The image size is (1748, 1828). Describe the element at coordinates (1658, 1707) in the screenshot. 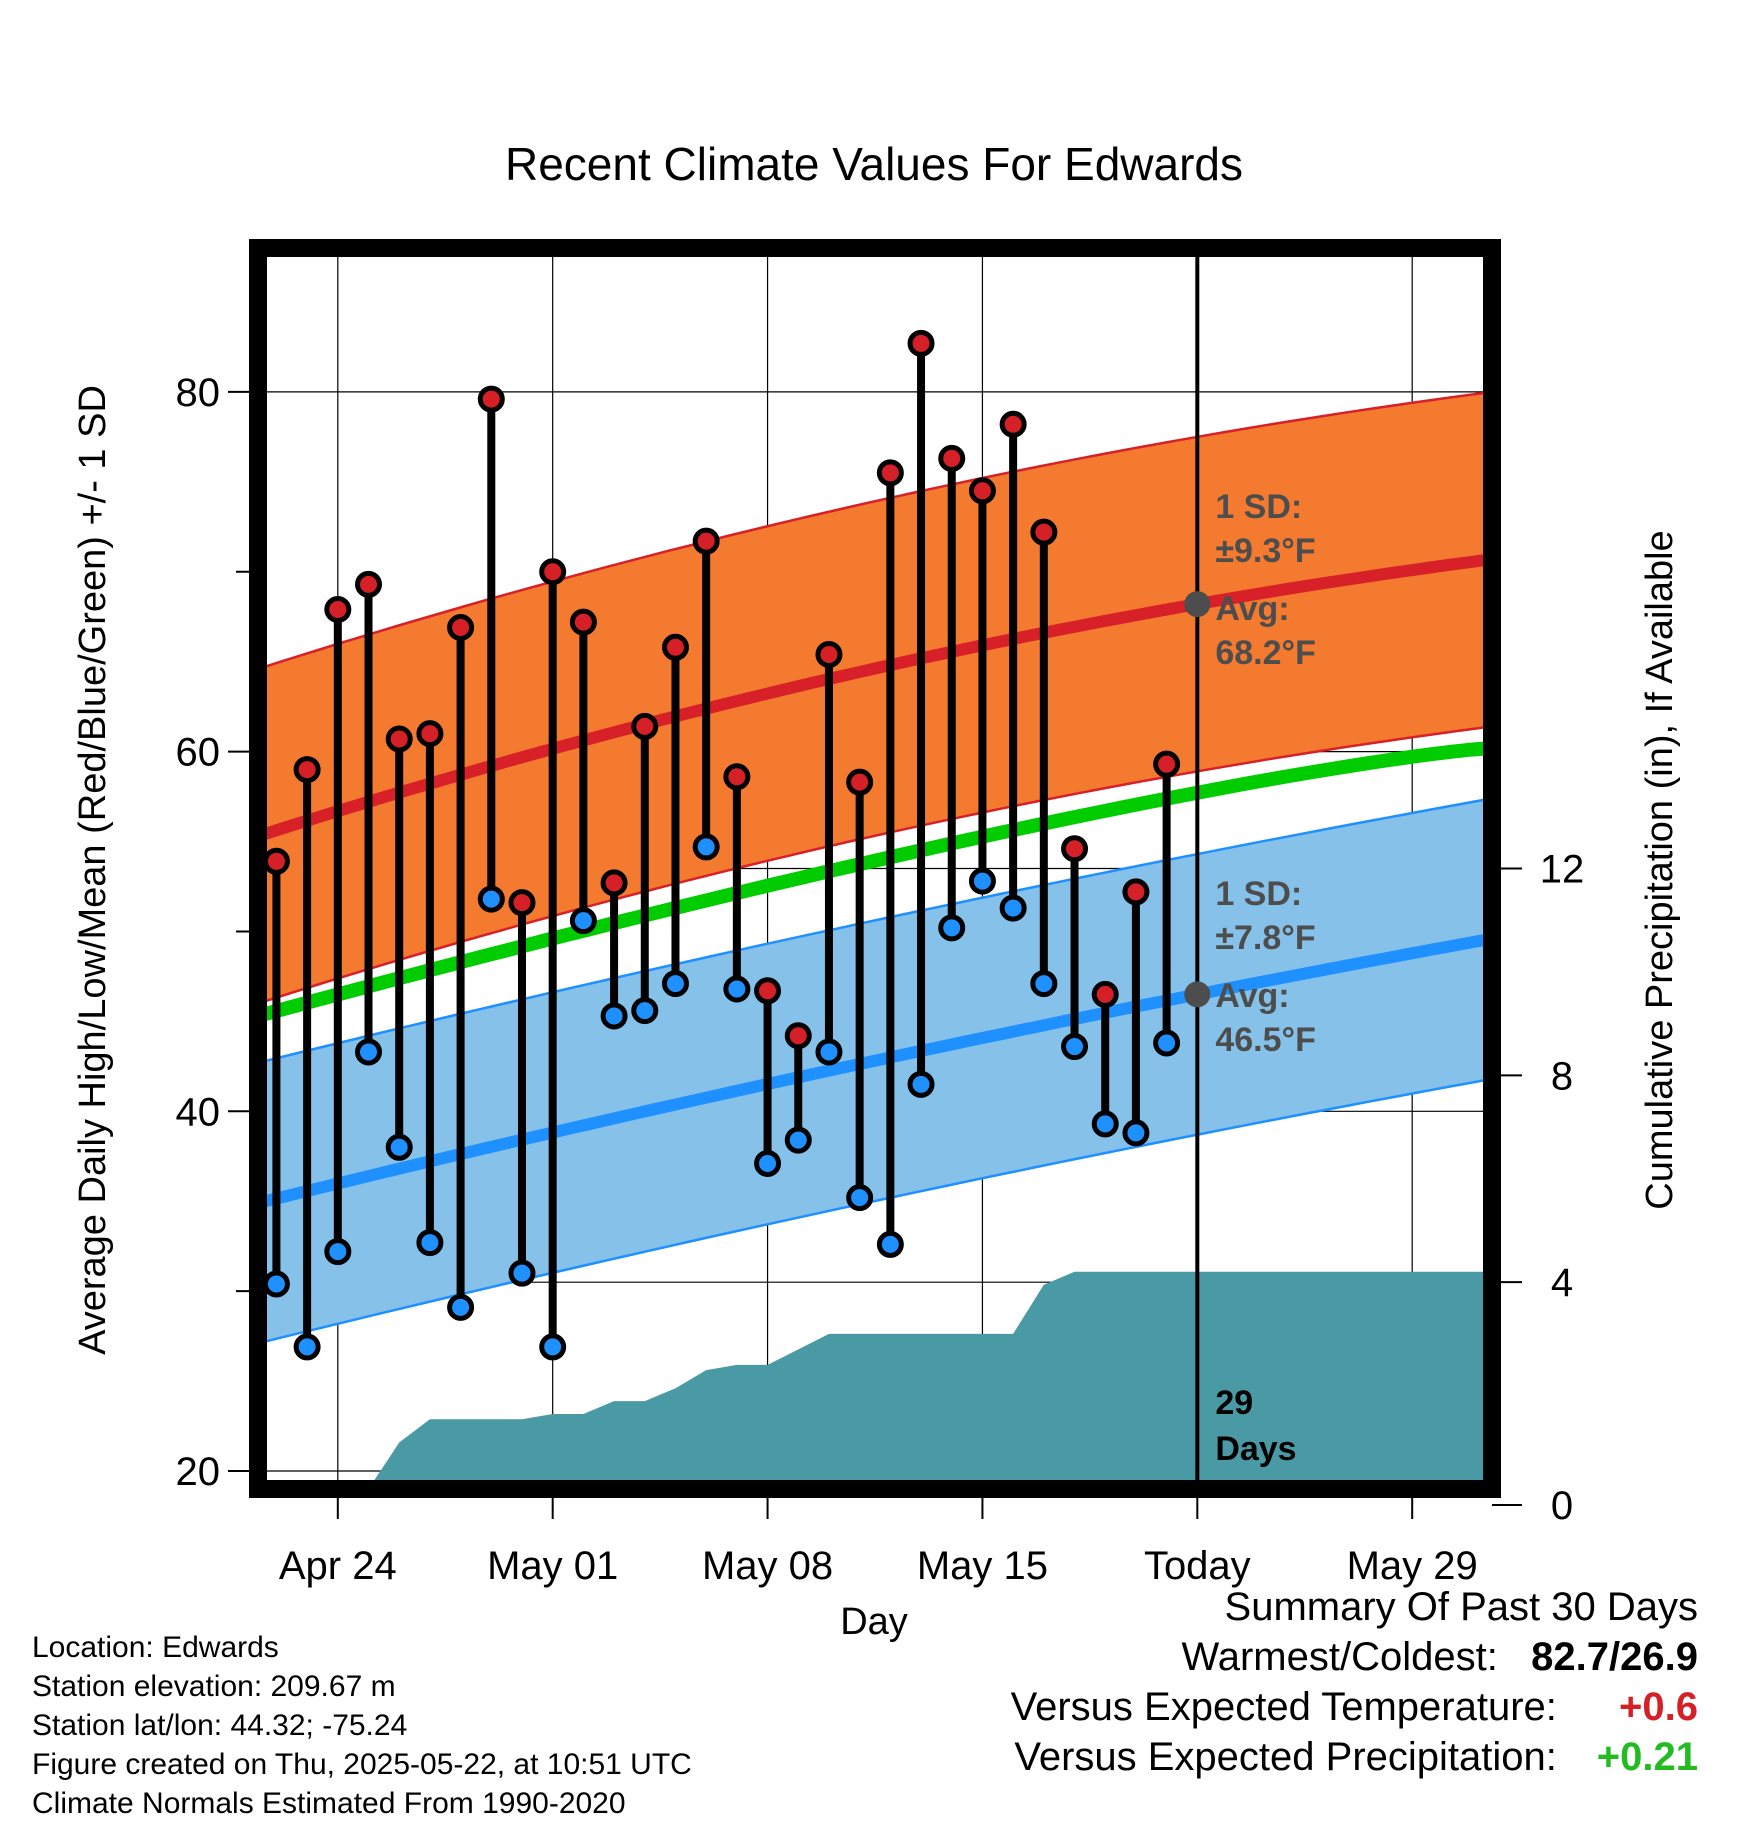

I see `temp-value: +0.6` at that location.